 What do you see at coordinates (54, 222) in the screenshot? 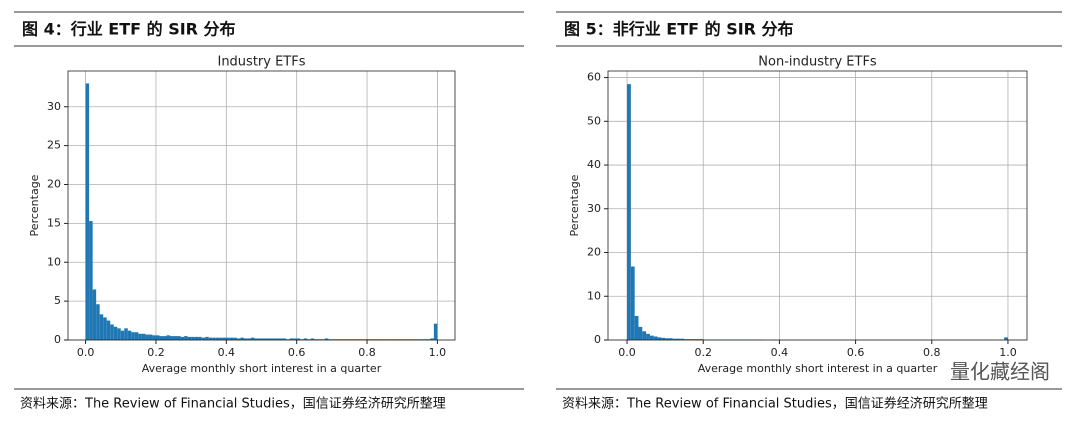
I see `y-tick-label: 15` at bounding box center [54, 222].